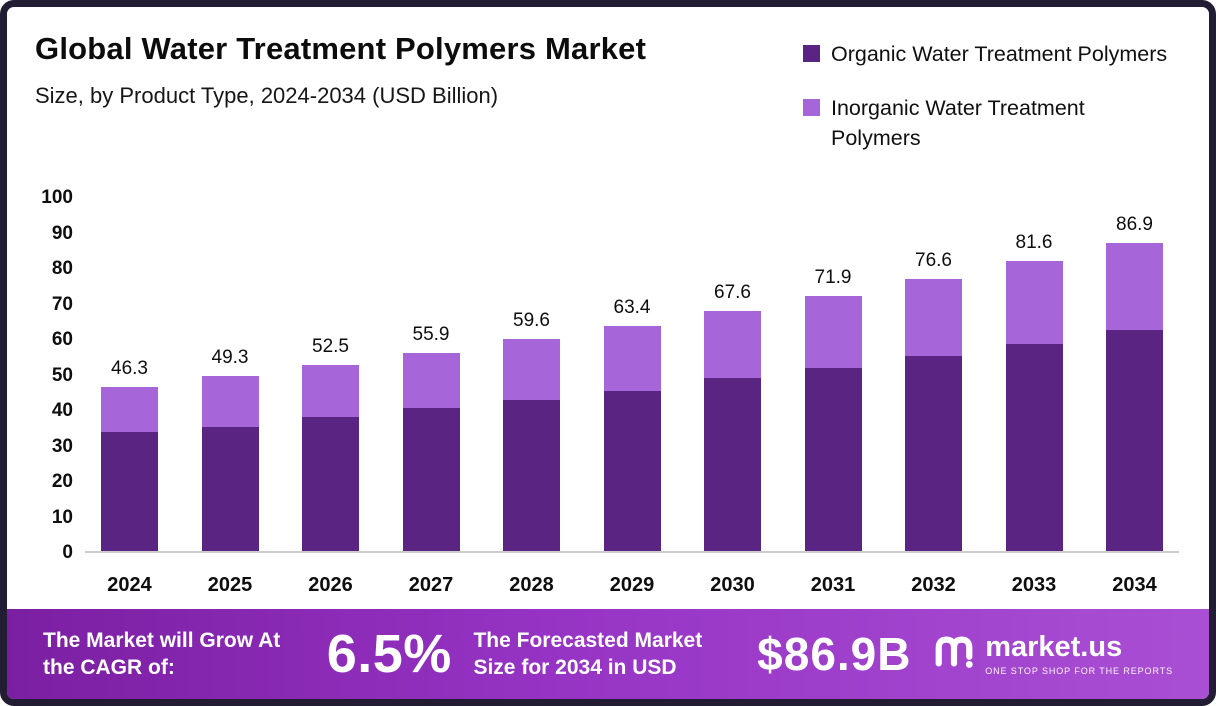 The height and width of the screenshot is (706, 1216). Describe the element at coordinates (732, 585) in the screenshot. I see `x-axis-label: 2030` at that location.